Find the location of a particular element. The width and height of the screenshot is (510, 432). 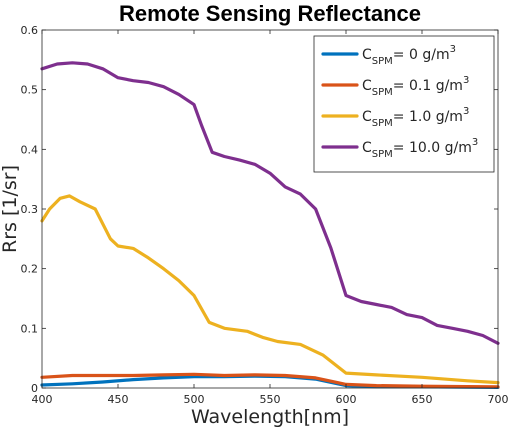

y-tick-label: 0.6 is located at coordinates (30, 30).